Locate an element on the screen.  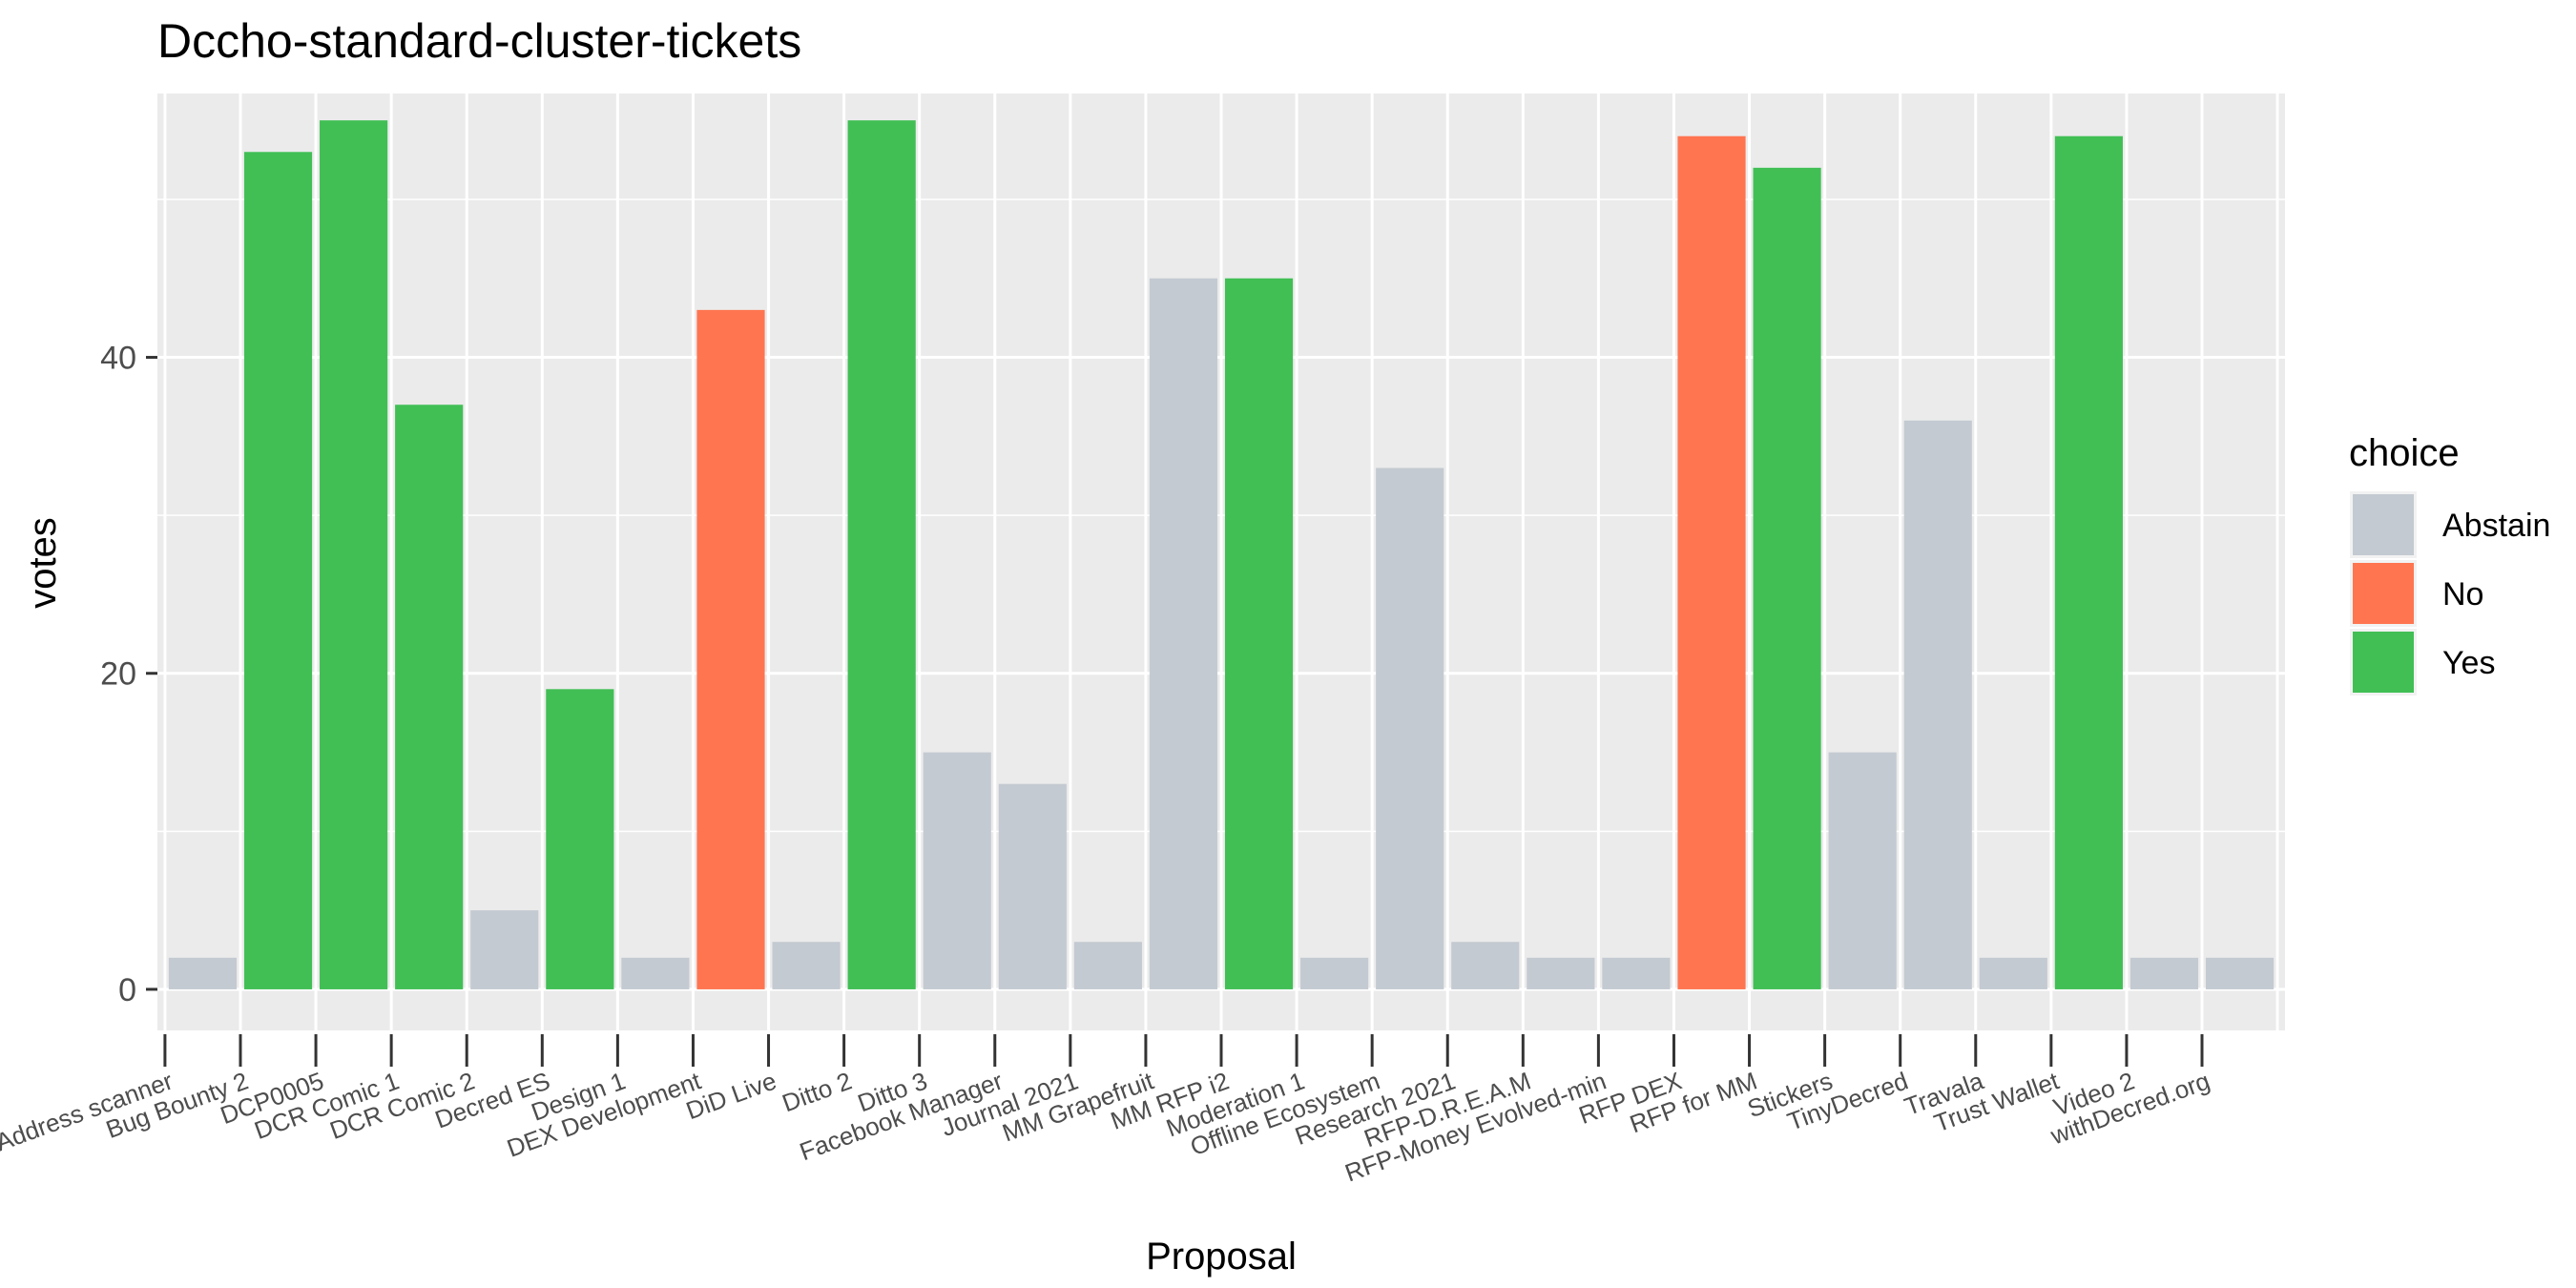
legend-title: choice is located at coordinates (2404, 453).